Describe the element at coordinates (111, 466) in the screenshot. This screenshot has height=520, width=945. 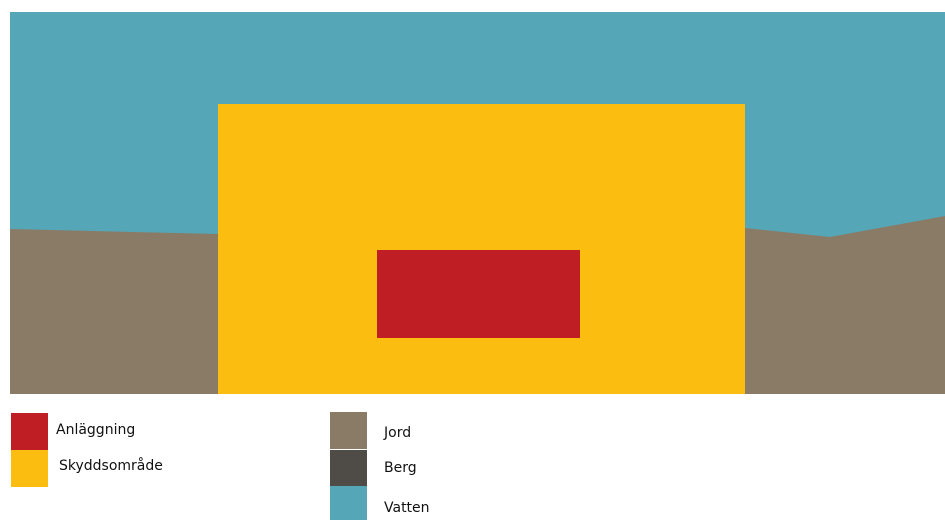
I see `legend-label-skyddsomrade: Skyddsområde` at that location.